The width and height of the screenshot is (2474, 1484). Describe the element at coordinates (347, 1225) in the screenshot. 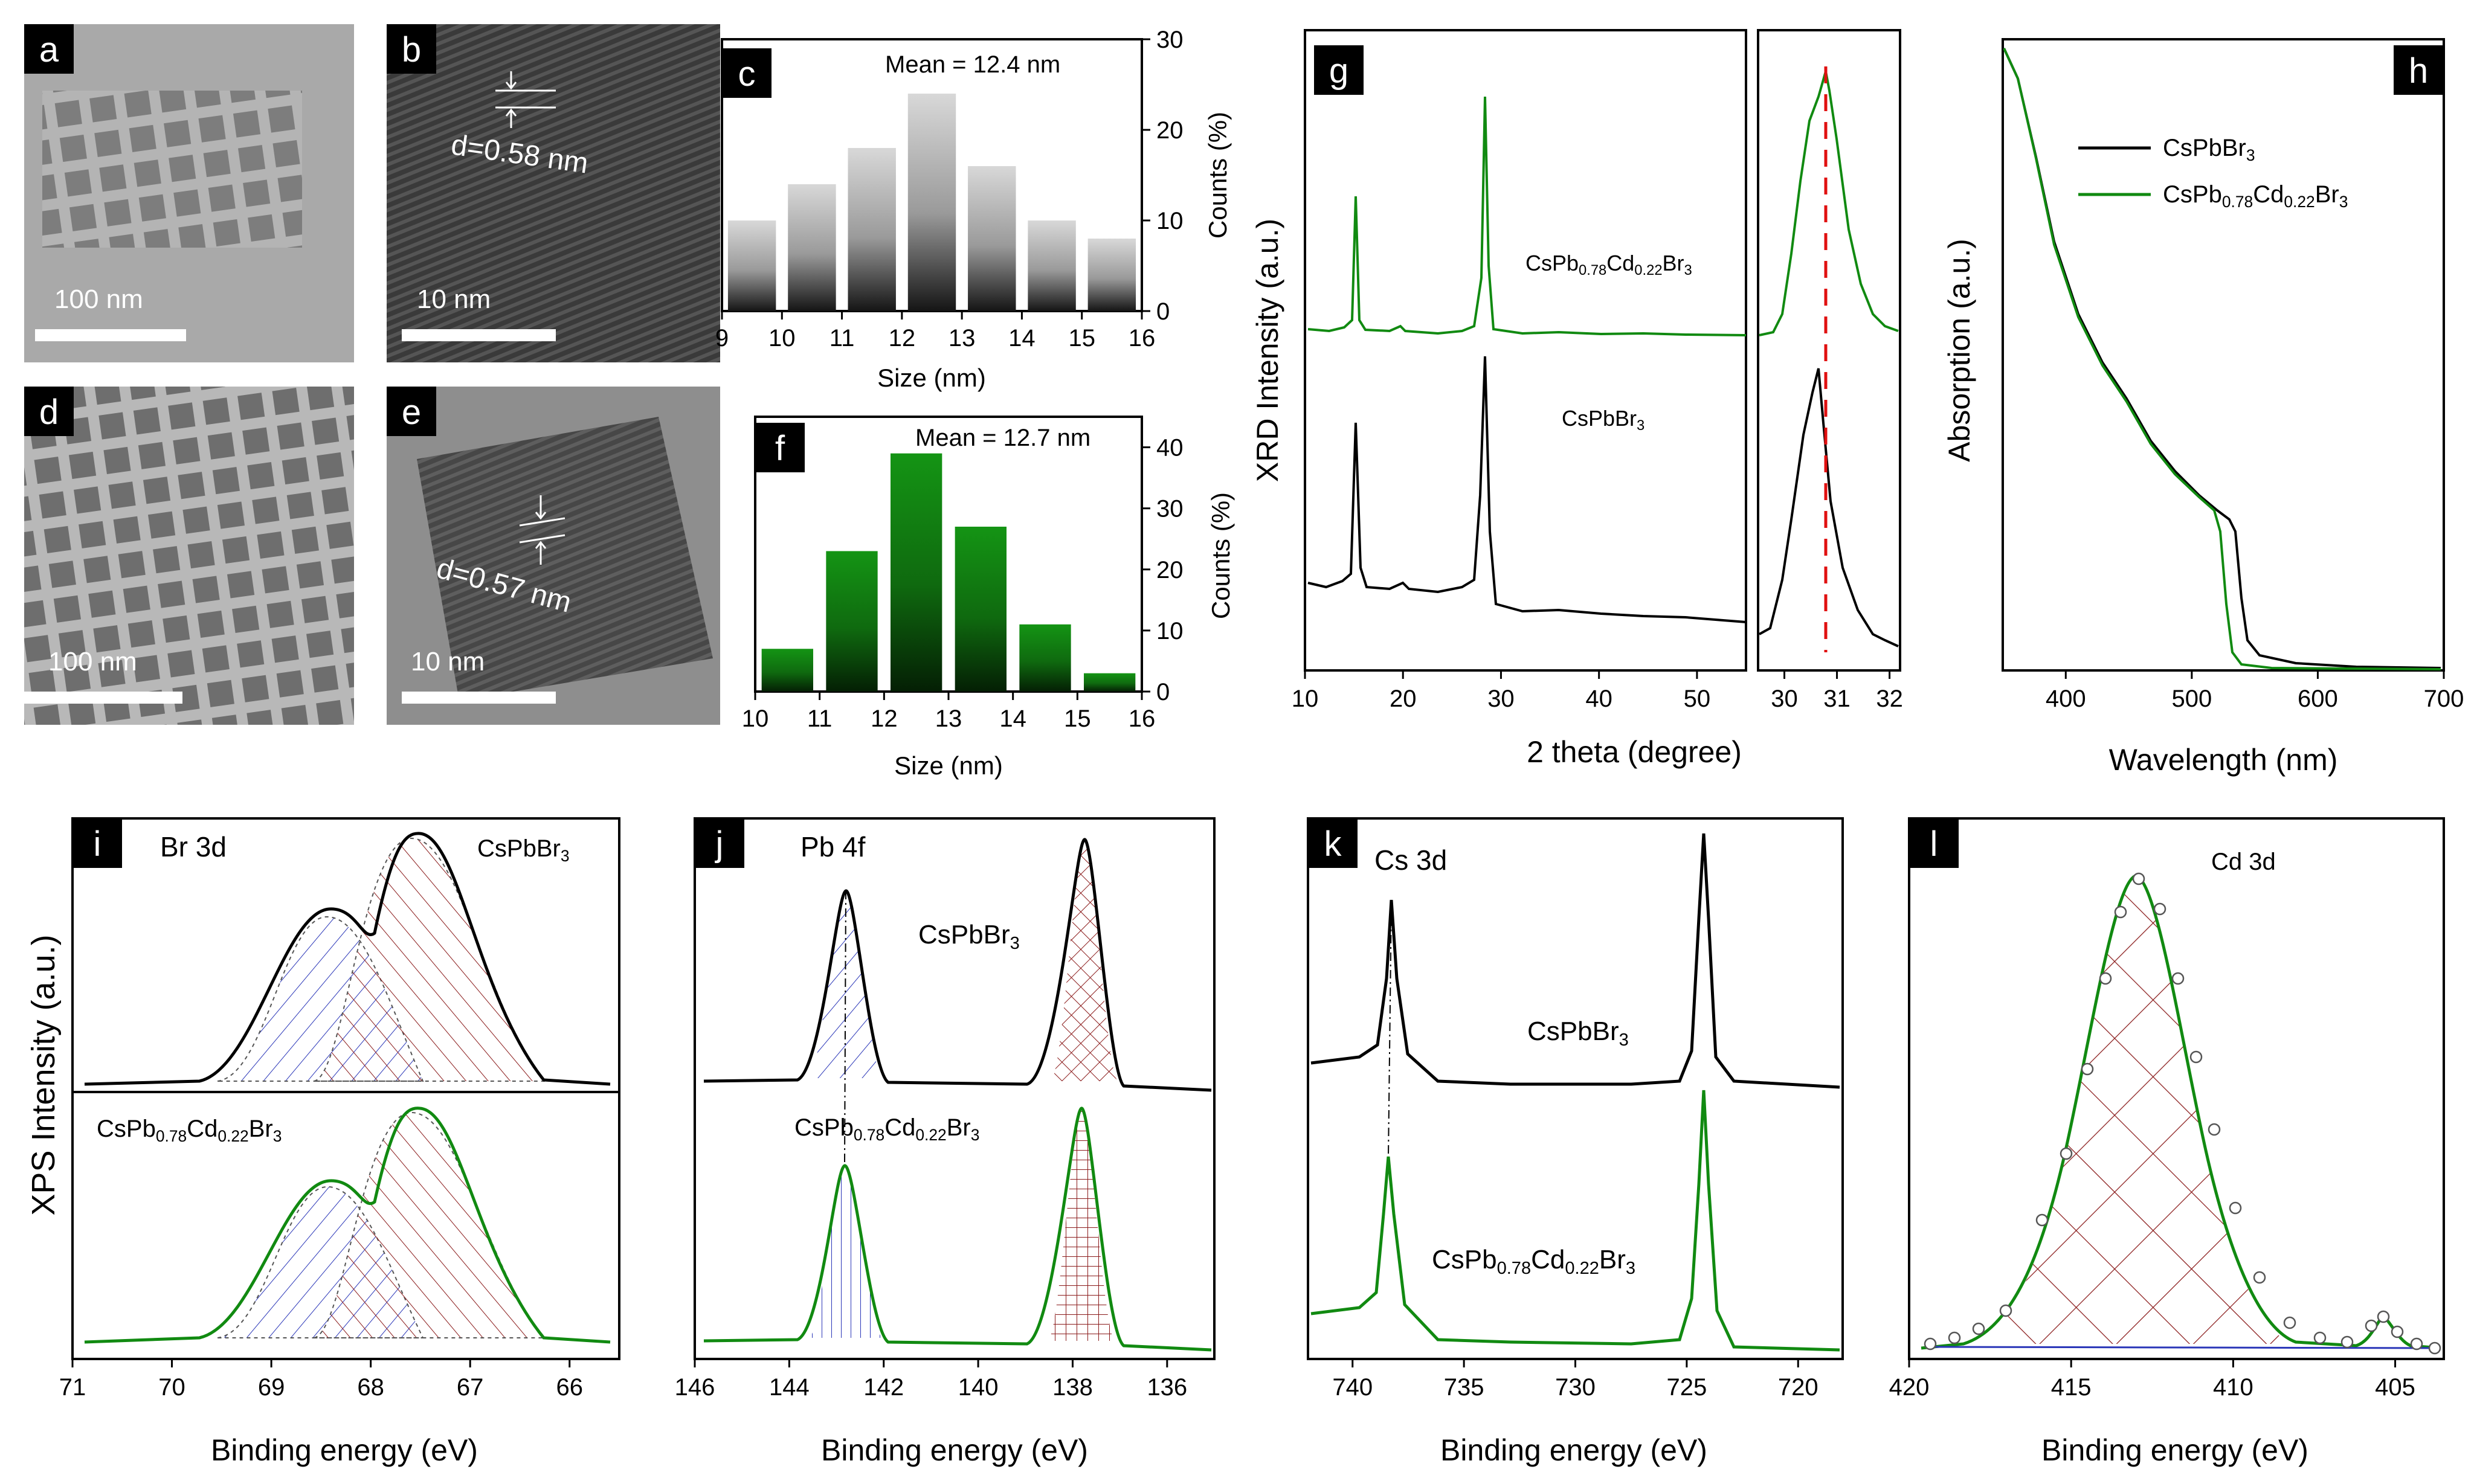

I see `xps-envelope-sample2` at that location.